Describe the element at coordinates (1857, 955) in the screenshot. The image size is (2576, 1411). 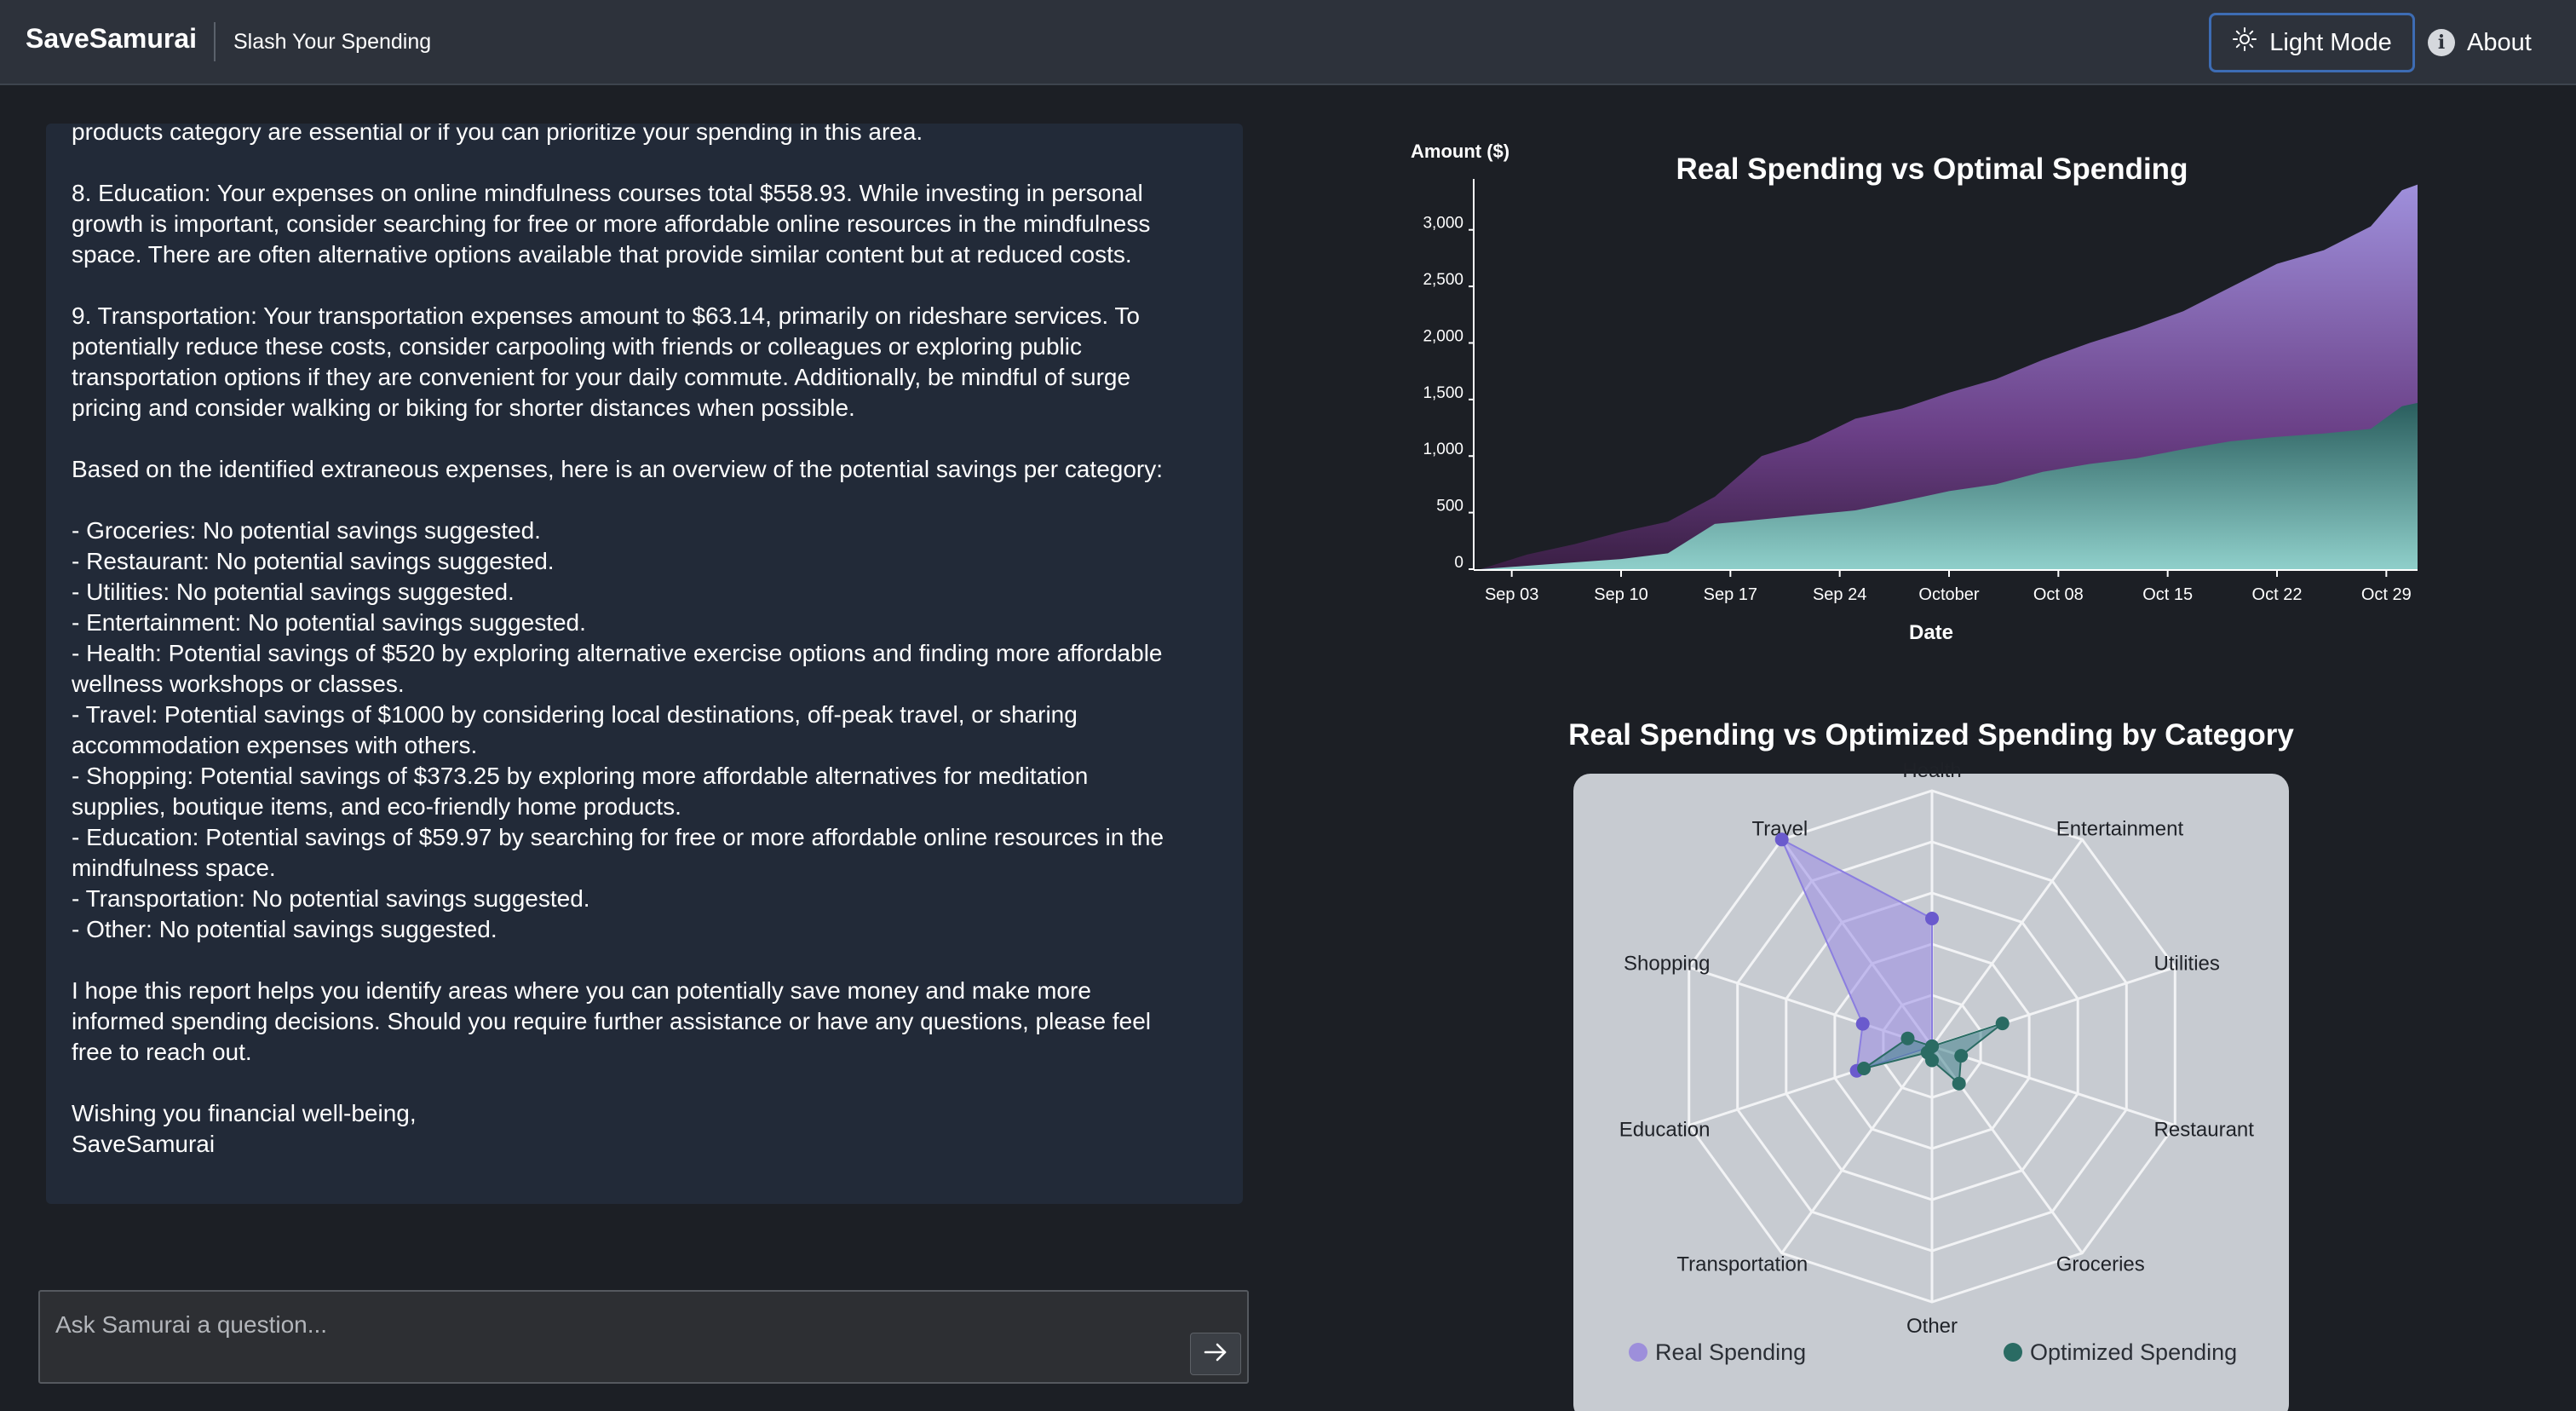
I see `real-spending-polygon` at that location.